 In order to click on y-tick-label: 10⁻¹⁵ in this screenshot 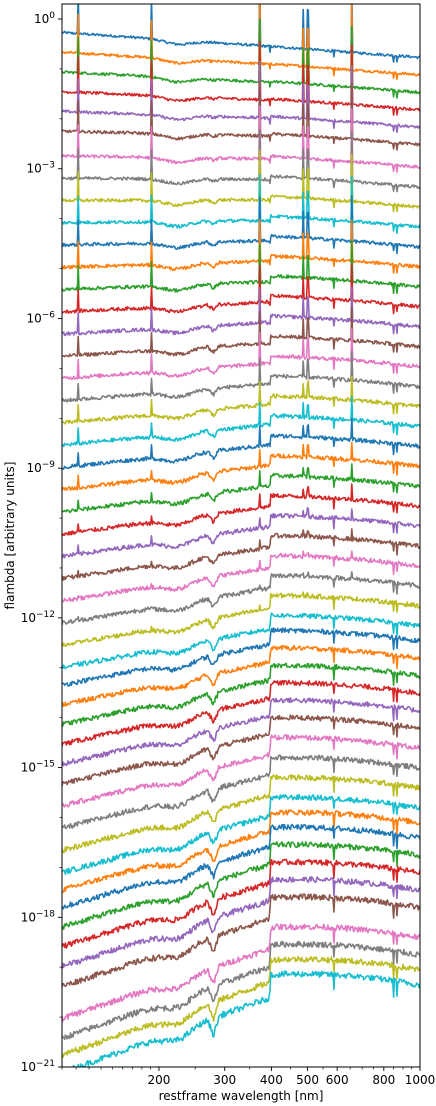, I will do `click(38, 767)`.